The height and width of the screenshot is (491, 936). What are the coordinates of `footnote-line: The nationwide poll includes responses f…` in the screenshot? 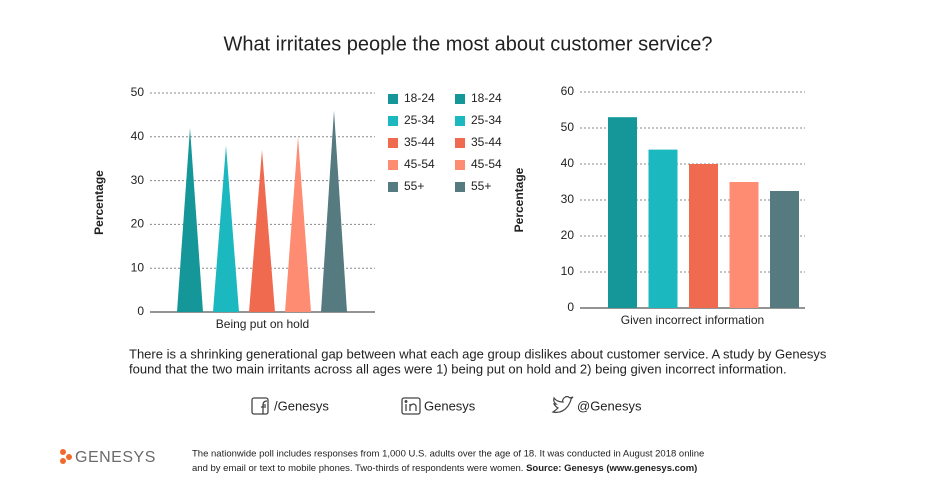 It's located at (448, 454).